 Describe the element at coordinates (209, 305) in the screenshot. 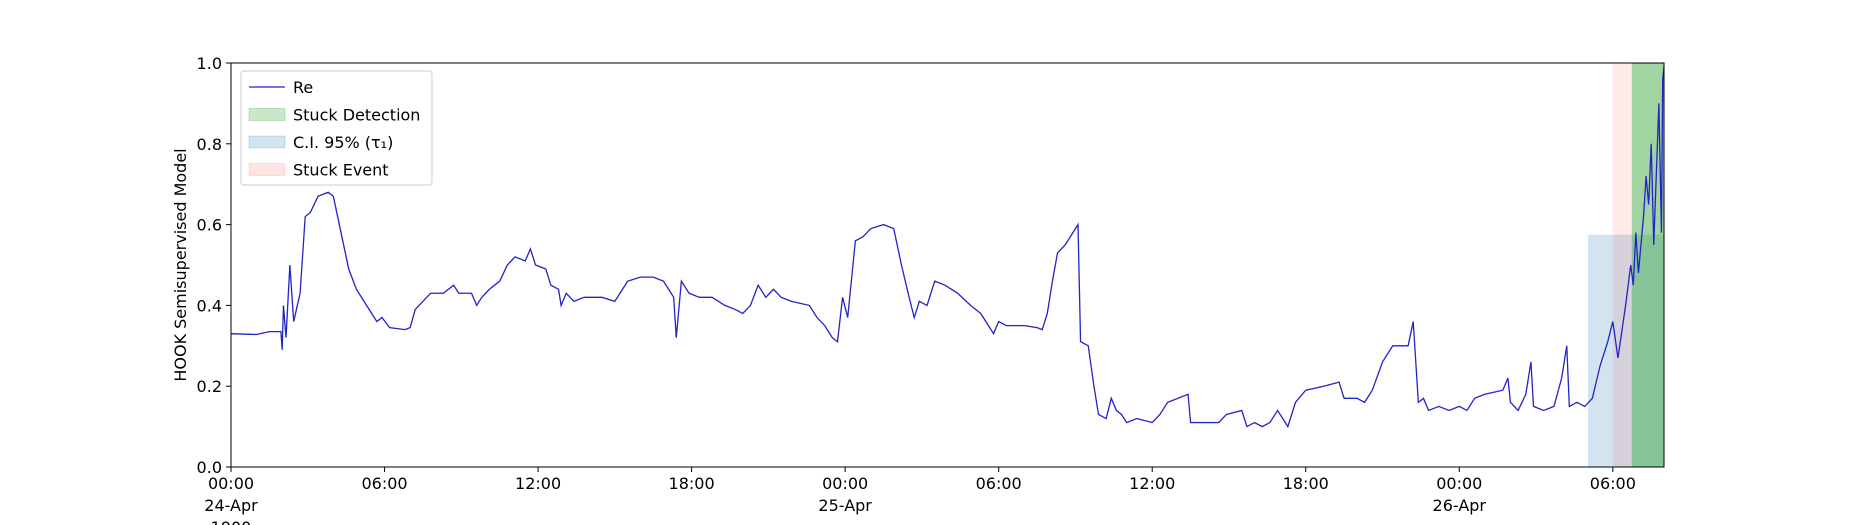

I see `y-tick-label: 0.4` at that location.